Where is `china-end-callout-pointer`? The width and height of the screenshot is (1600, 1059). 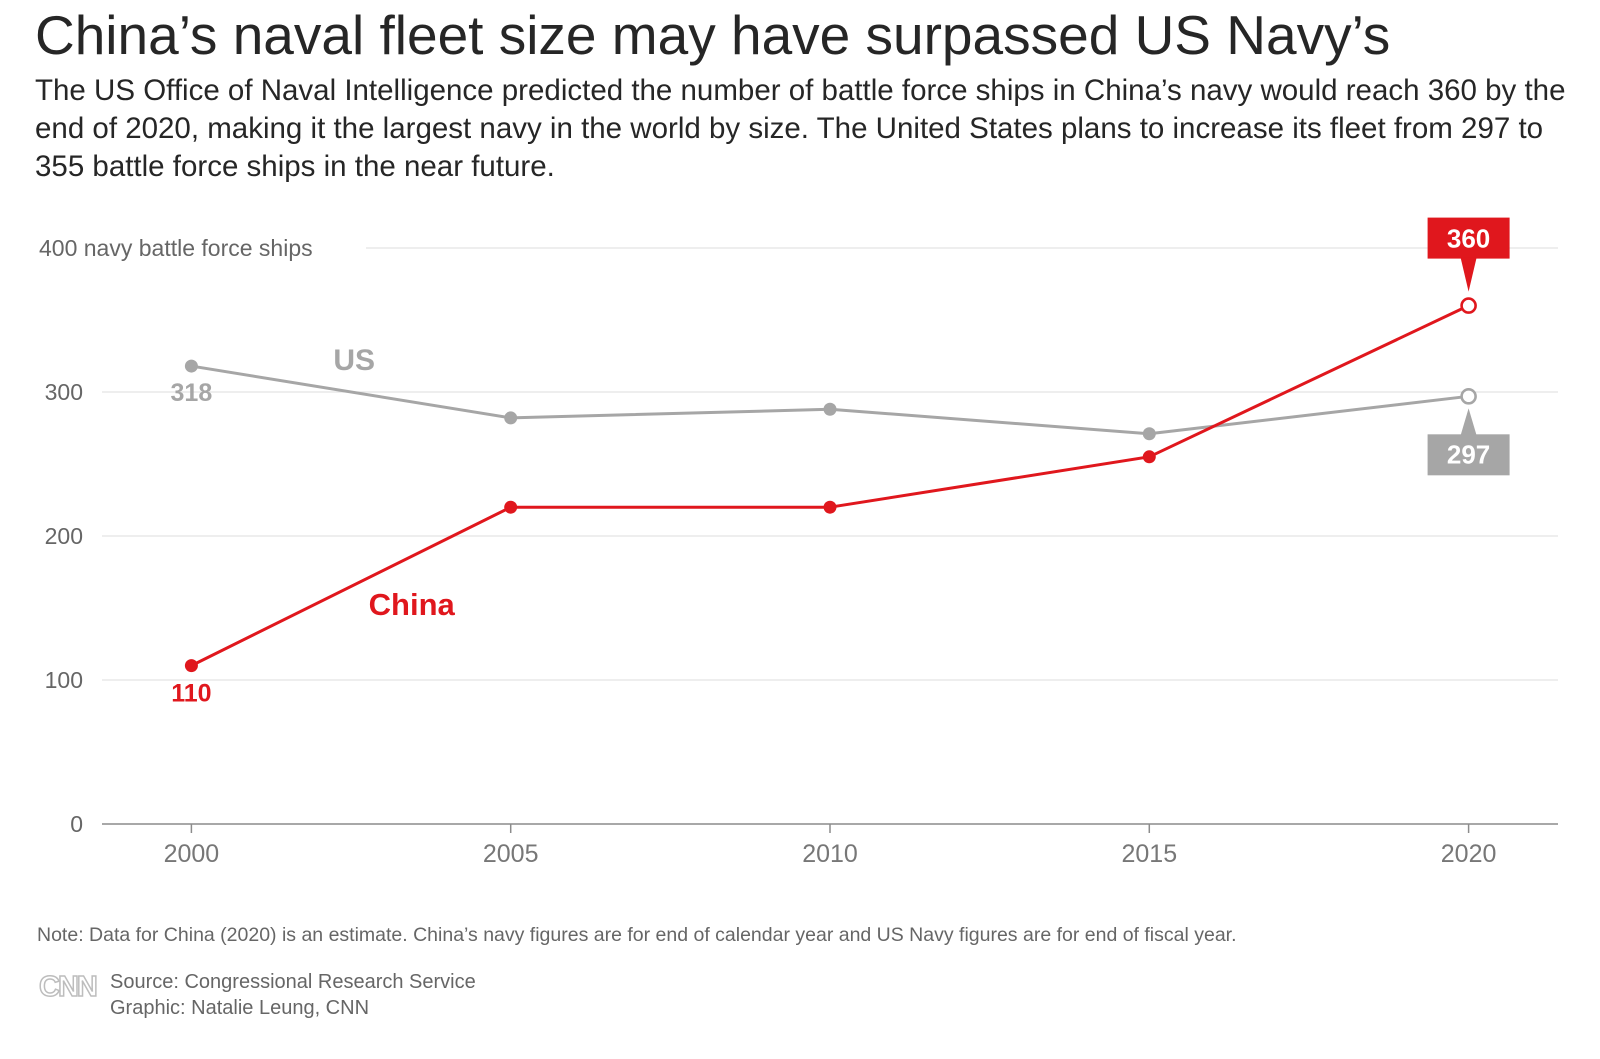 china-end-callout-pointer is located at coordinates (1468, 274).